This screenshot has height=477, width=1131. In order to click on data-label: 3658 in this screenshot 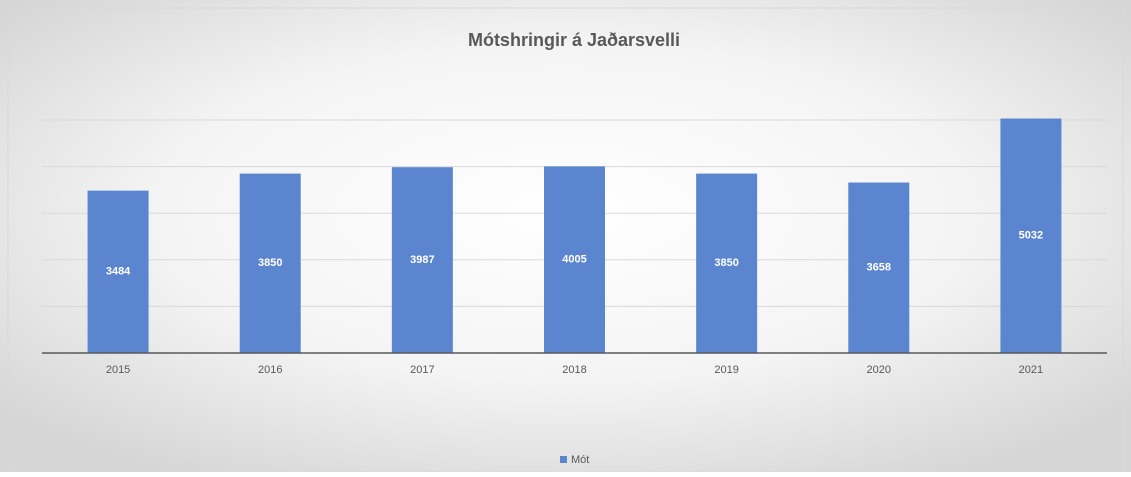, I will do `click(879, 268)`.